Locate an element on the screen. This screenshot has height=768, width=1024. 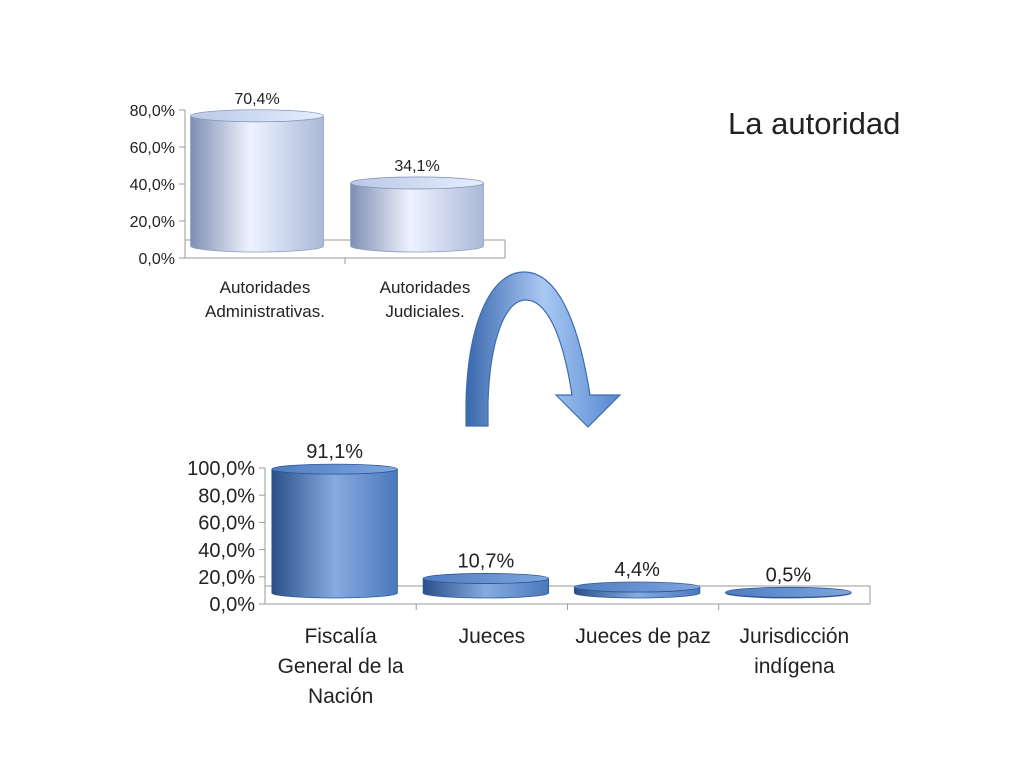
chart-1-y-tick-label: 100,0% is located at coordinates (221, 469).